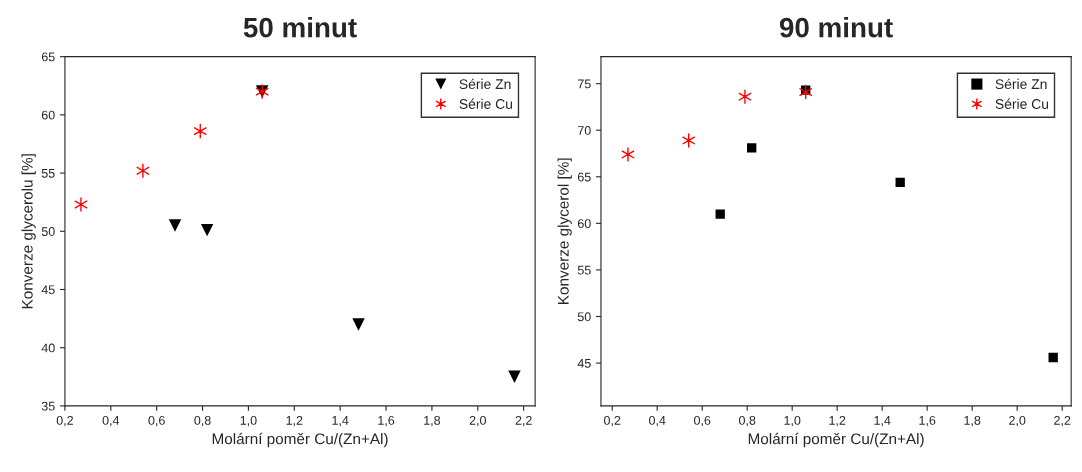 The height and width of the screenshot is (472, 1082). Describe the element at coordinates (836, 27) in the screenshot. I see `chart-title: 90 minut` at that location.